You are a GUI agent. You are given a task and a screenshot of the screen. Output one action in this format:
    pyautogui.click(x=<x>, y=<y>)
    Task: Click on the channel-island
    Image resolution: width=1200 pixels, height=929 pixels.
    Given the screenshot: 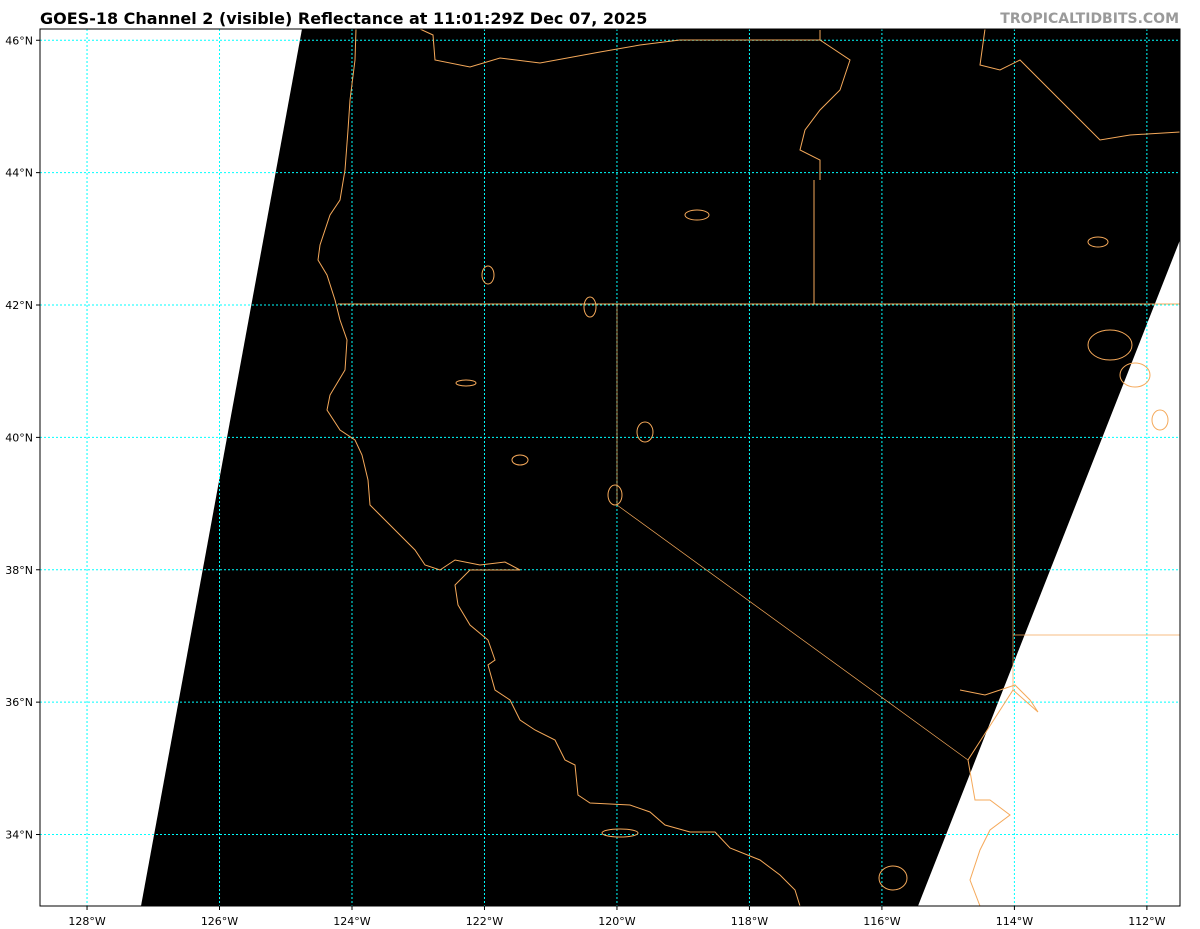 What is the action you would take?
    pyautogui.click(x=620, y=833)
    